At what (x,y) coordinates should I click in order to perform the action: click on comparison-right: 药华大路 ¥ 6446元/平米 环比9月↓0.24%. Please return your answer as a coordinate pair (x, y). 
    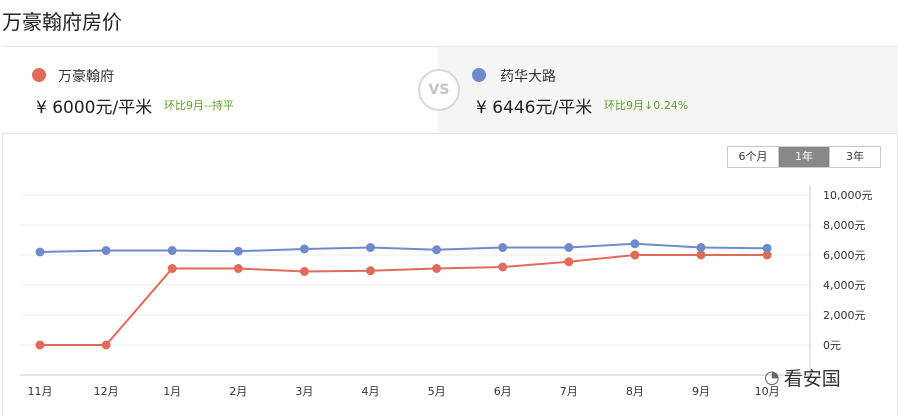
    Looking at the image, I should click on (668, 90).